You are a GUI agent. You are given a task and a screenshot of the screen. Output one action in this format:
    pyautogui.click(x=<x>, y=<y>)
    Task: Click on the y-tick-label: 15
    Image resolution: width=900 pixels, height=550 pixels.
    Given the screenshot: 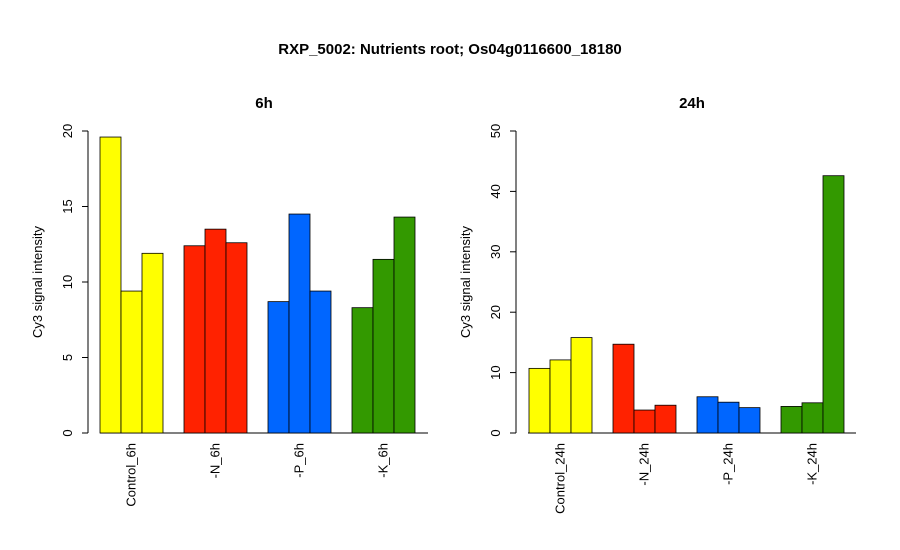 What is the action you would take?
    pyautogui.click(x=67, y=206)
    